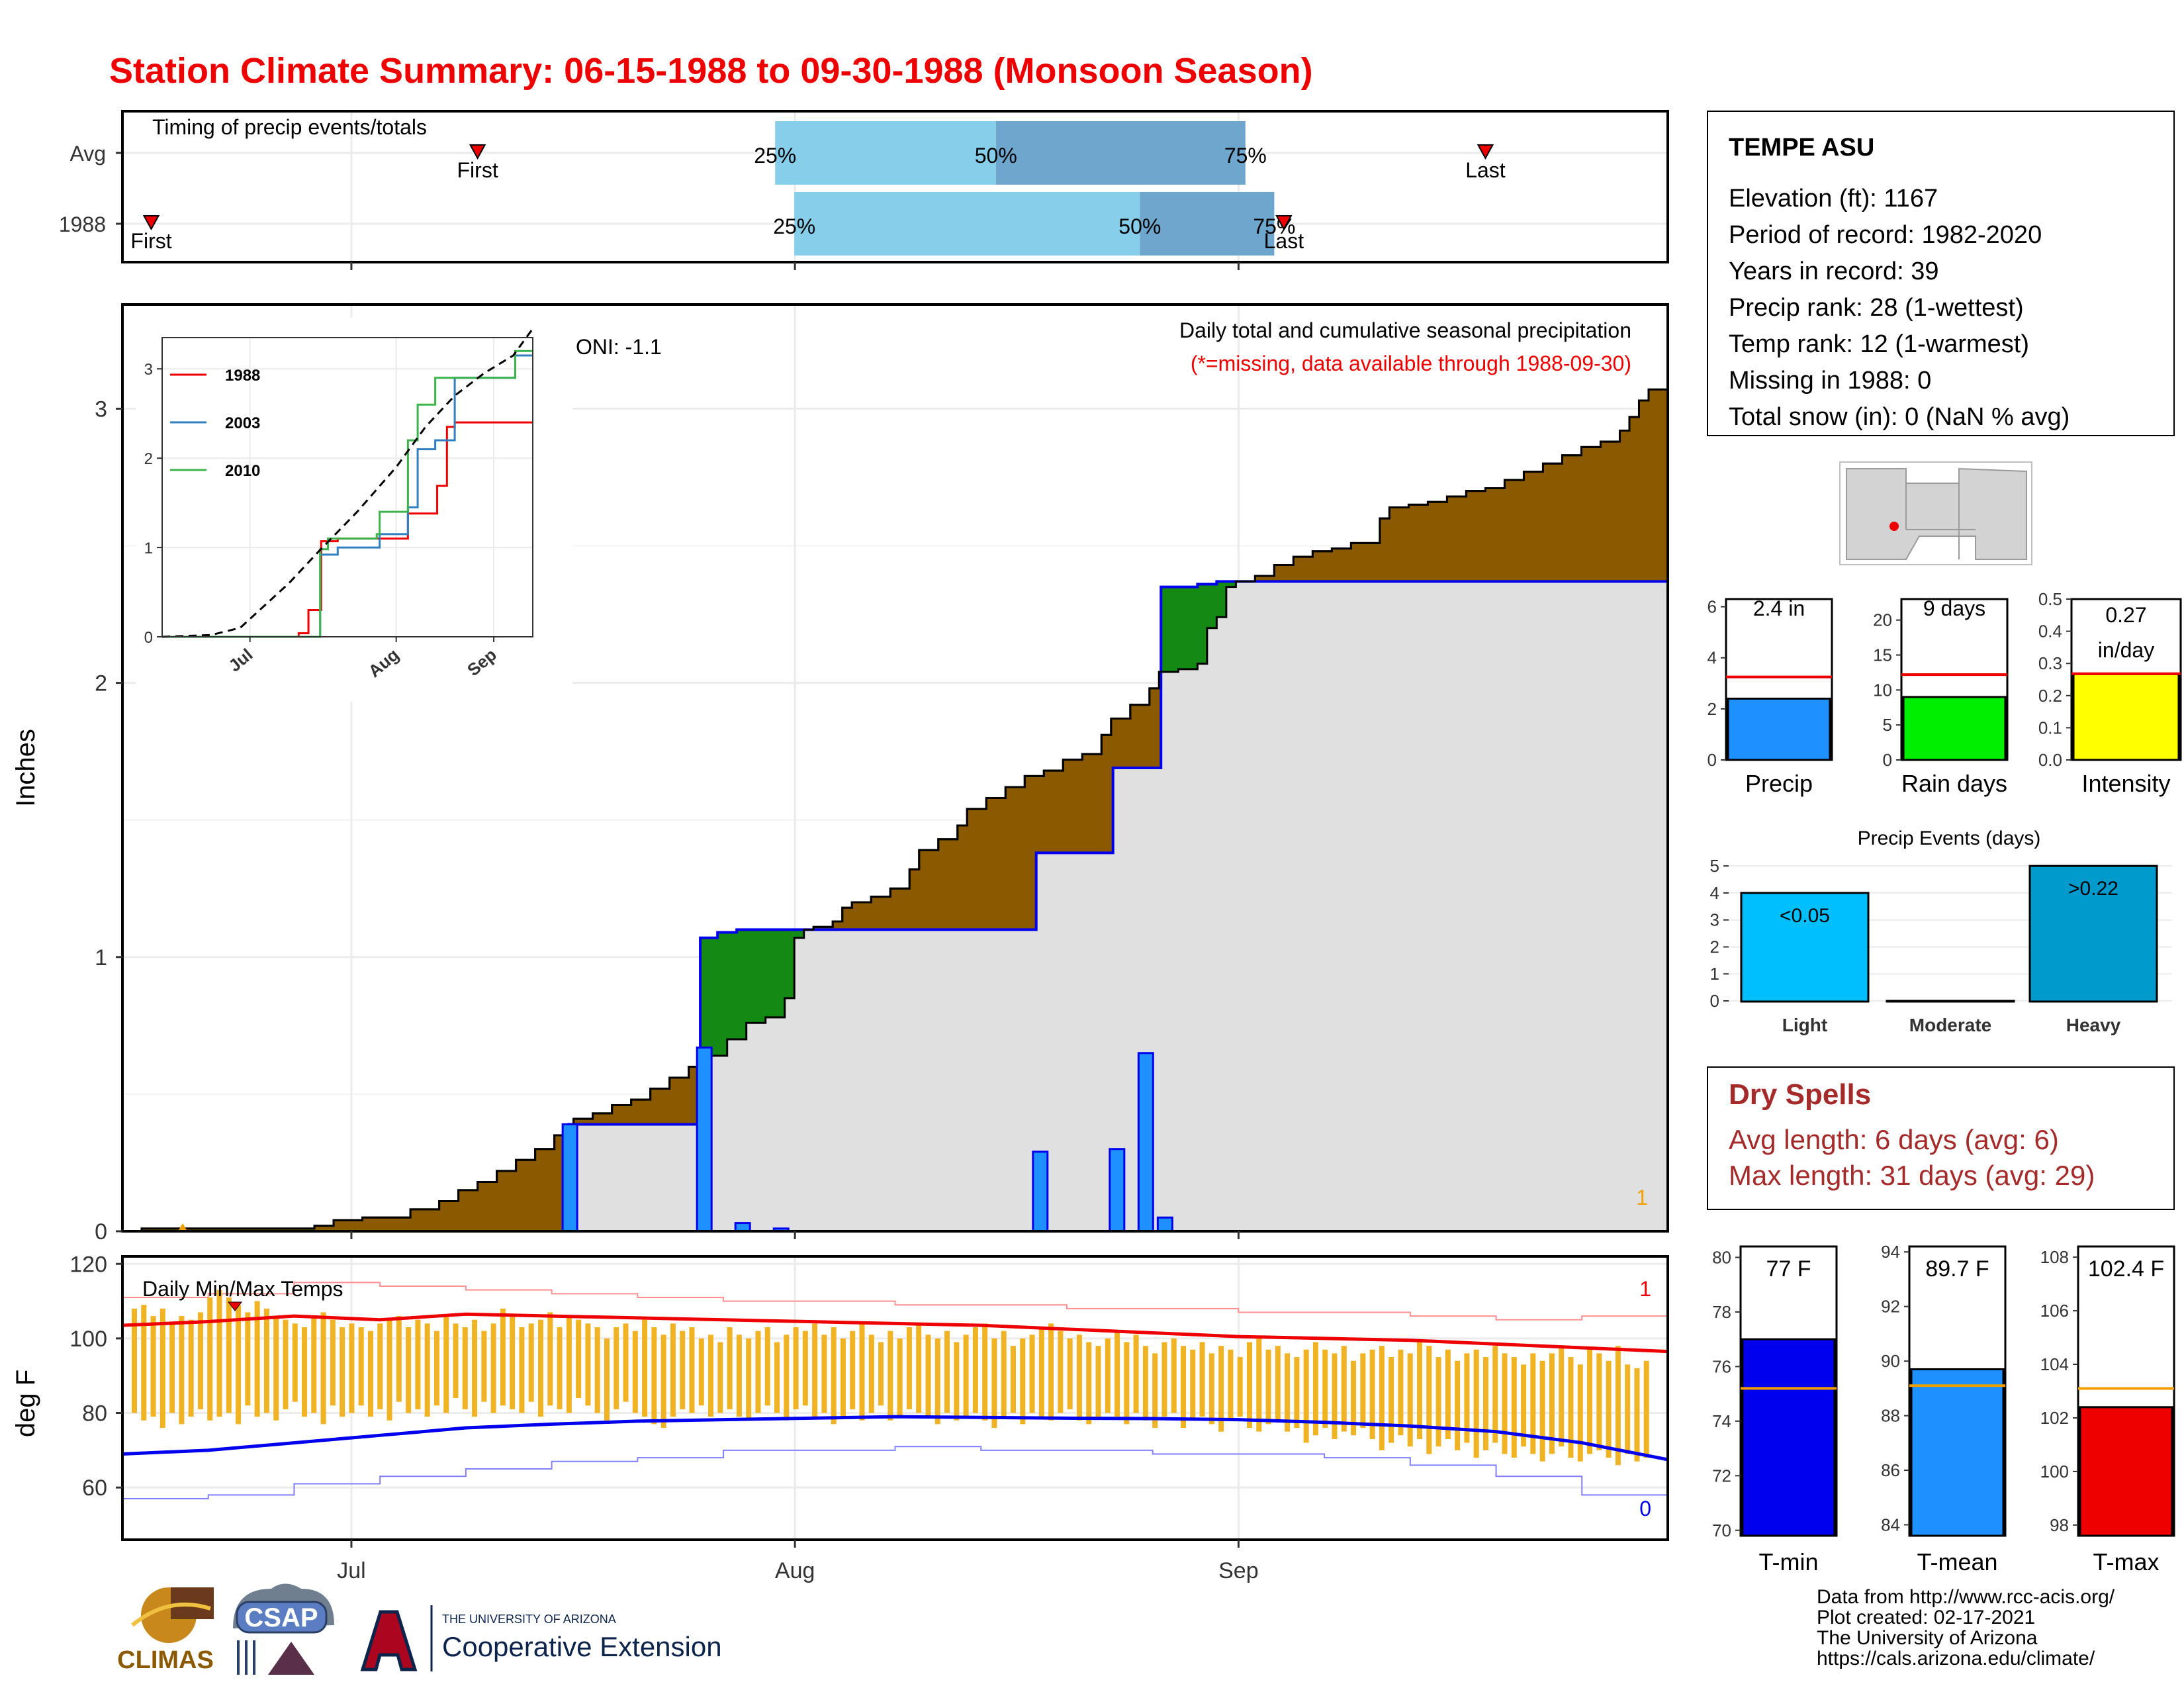 Image resolution: width=2184 pixels, height=1688 pixels. I want to click on temps-ylabel: deg F, so click(26, 1403).